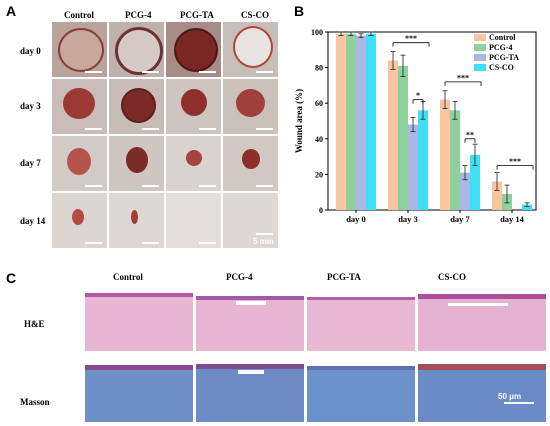 The image size is (550, 426). Describe the element at coordinates (361, 318) in the screenshot. I see `he-pcgta` at that location.